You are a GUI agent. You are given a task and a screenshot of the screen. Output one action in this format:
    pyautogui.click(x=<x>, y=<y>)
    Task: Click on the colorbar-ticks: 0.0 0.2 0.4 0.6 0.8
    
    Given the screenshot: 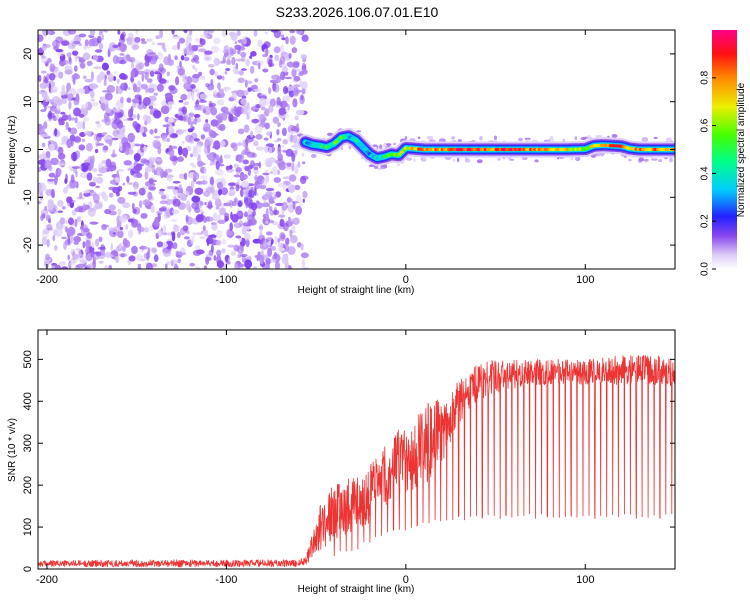 What is the action you would take?
    pyautogui.click(x=708, y=173)
    